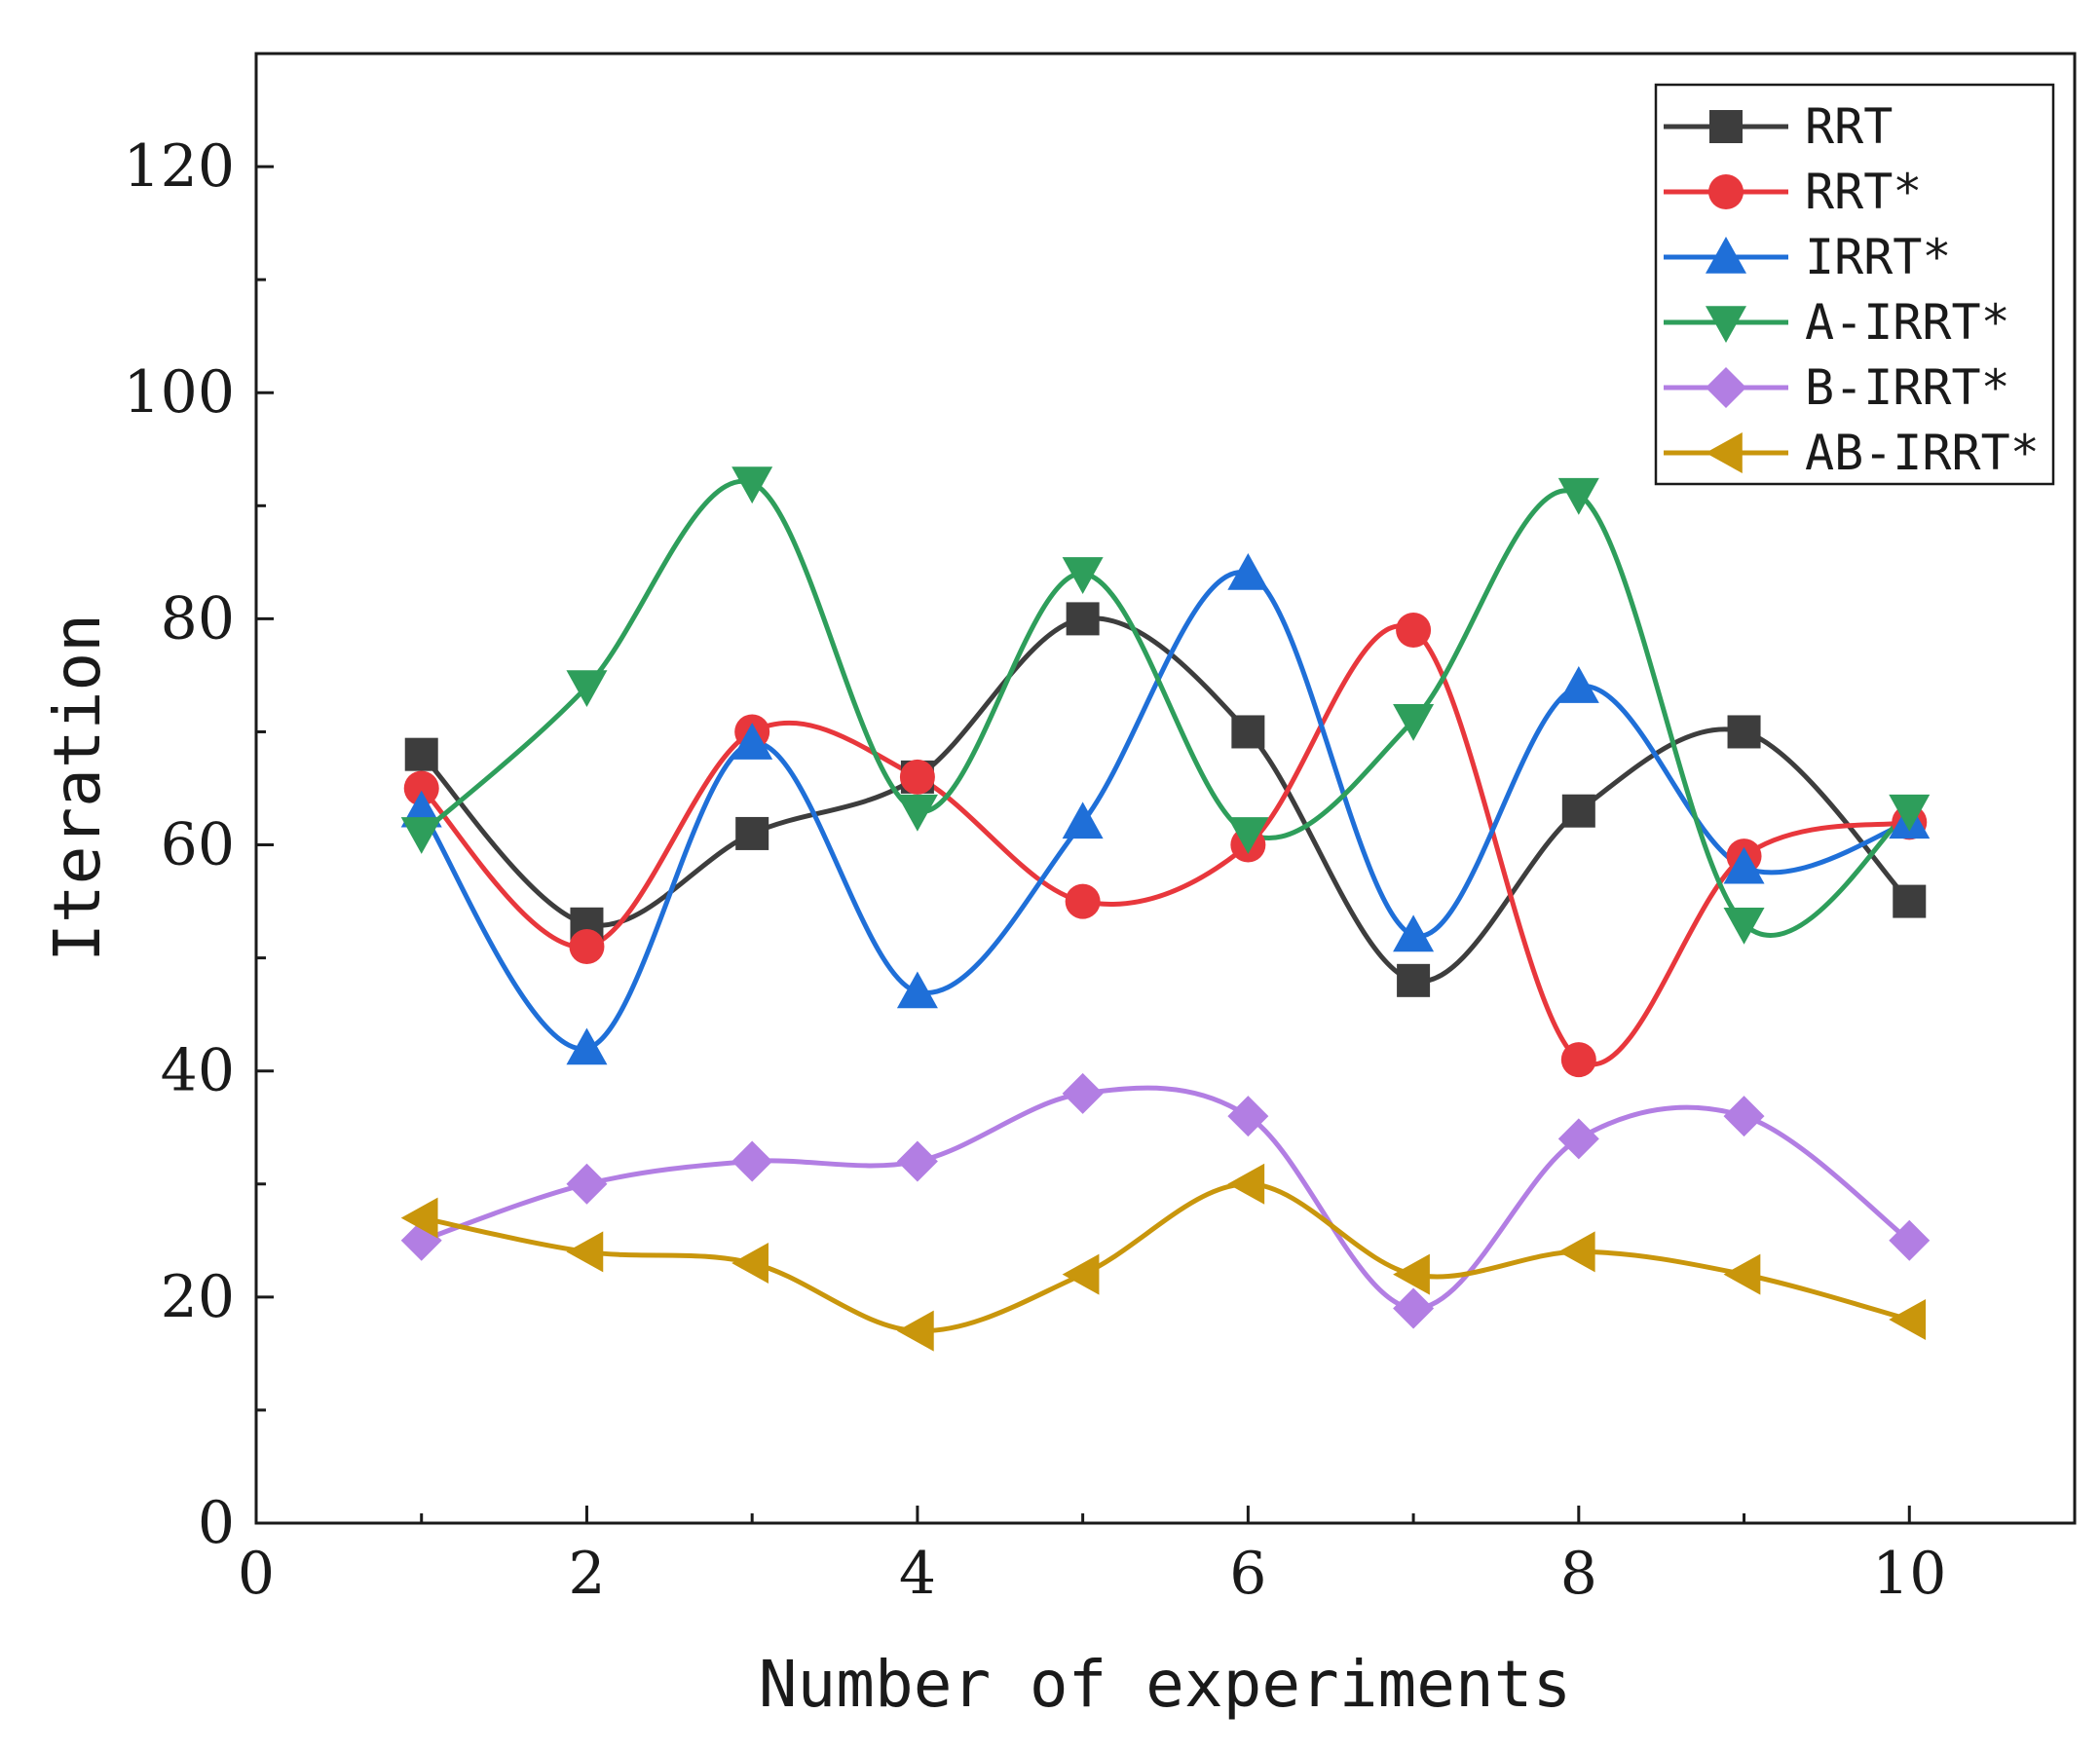 This screenshot has height=1751, width=2100. What do you see at coordinates (586, 1574) in the screenshot?
I see `x-tick-label: 2` at bounding box center [586, 1574].